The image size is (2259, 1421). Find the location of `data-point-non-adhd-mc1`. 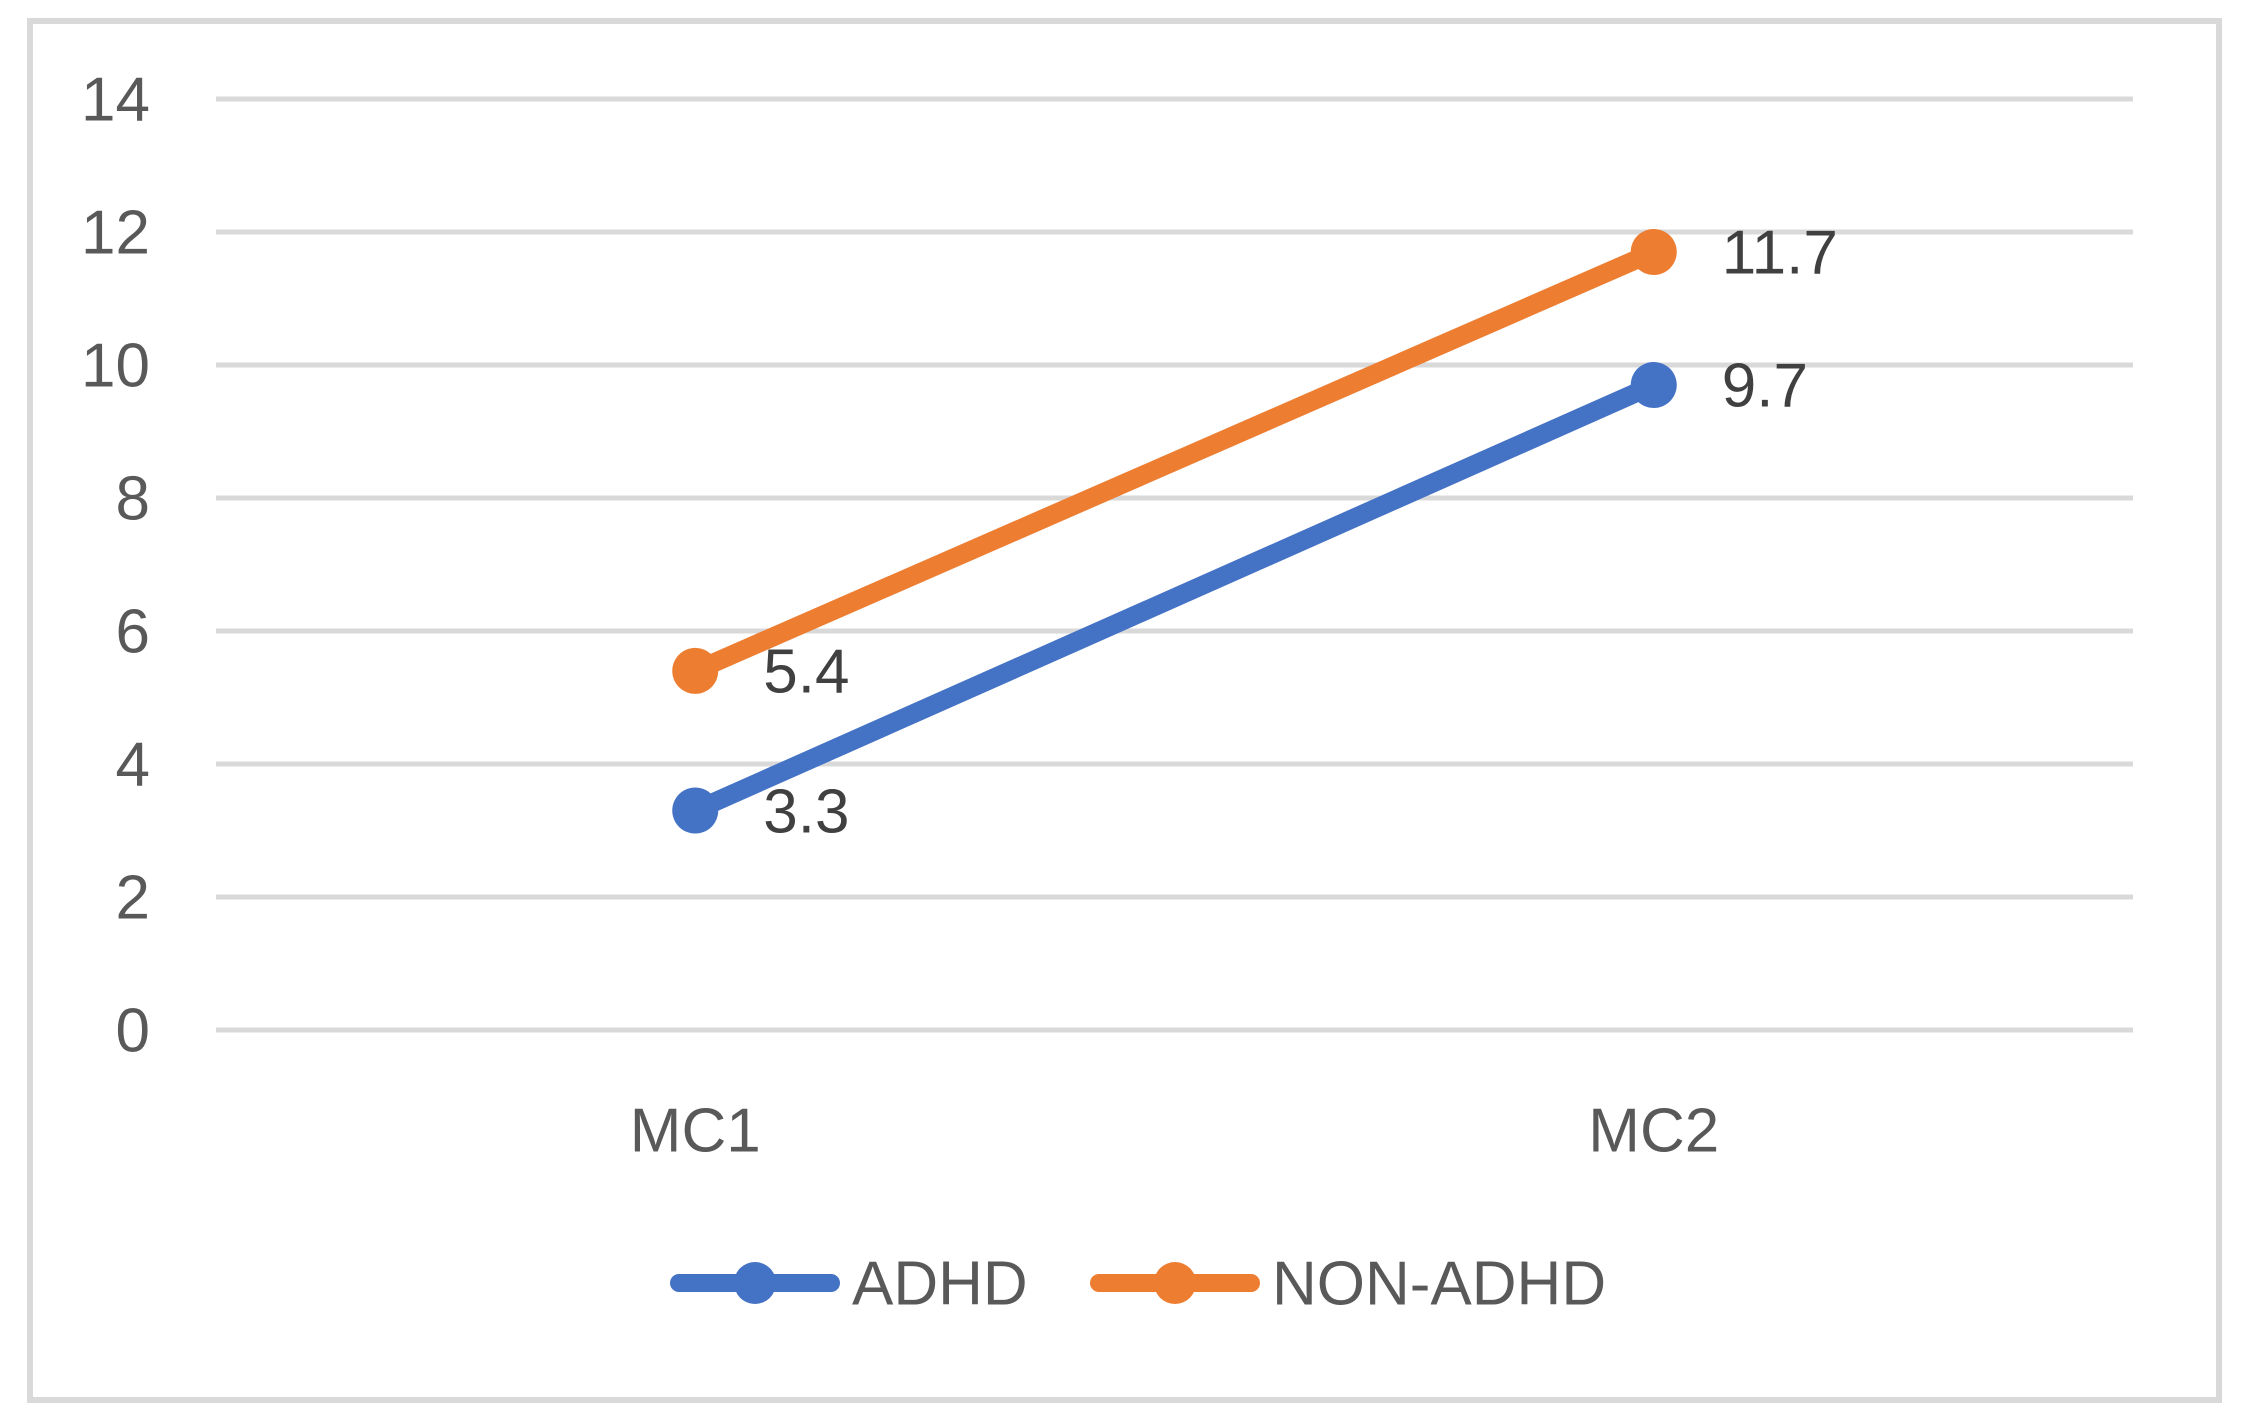

data-point-non-adhd-mc1 is located at coordinates (695, 670).